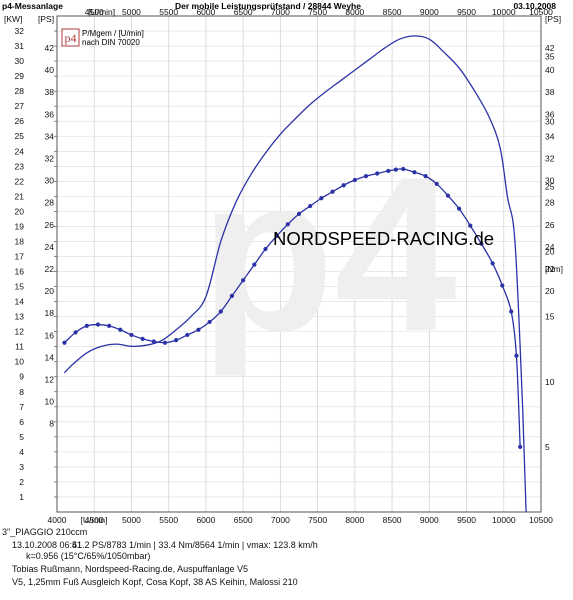  What do you see at coordinates (50, 114) in the screenshot?
I see `ps-left-tick-label: 36` at bounding box center [50, 114].